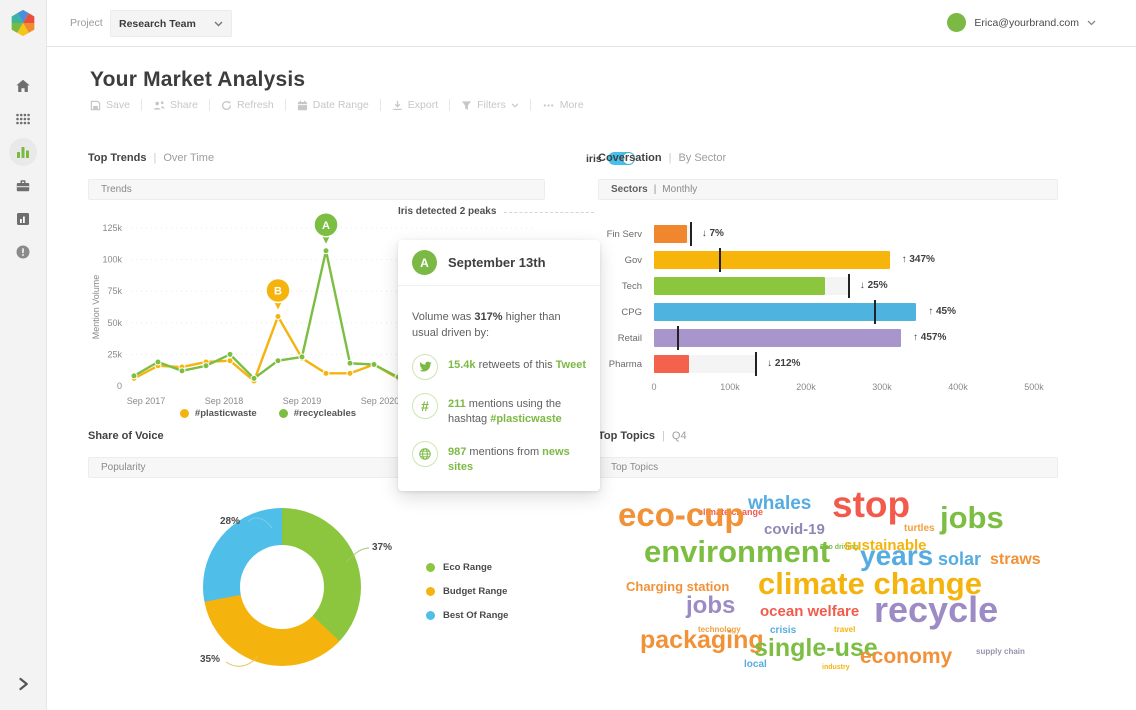 The image size is (1136, 710). Describe the element at coordinates (326, 228) in the screenshot. I see `peak-marker-A: A` at that location.